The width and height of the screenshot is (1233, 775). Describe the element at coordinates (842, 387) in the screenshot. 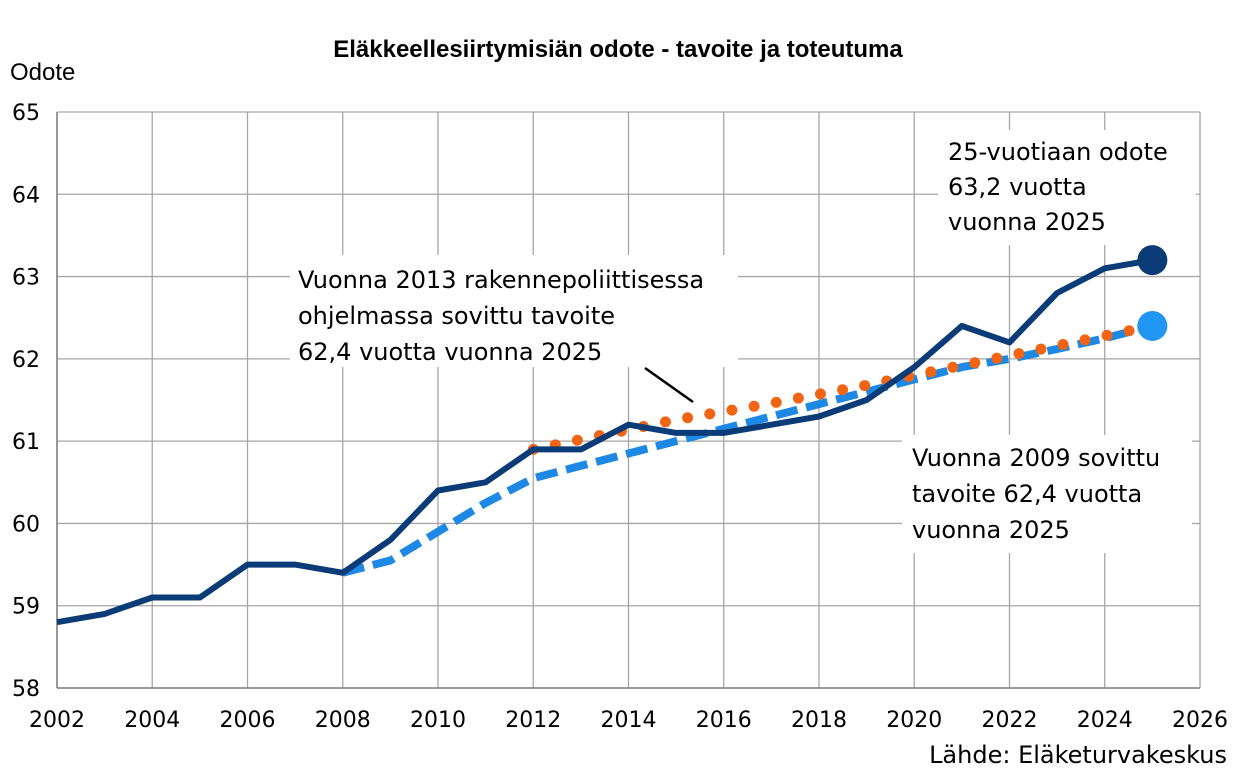

I see `series-line-dotted` at that location.